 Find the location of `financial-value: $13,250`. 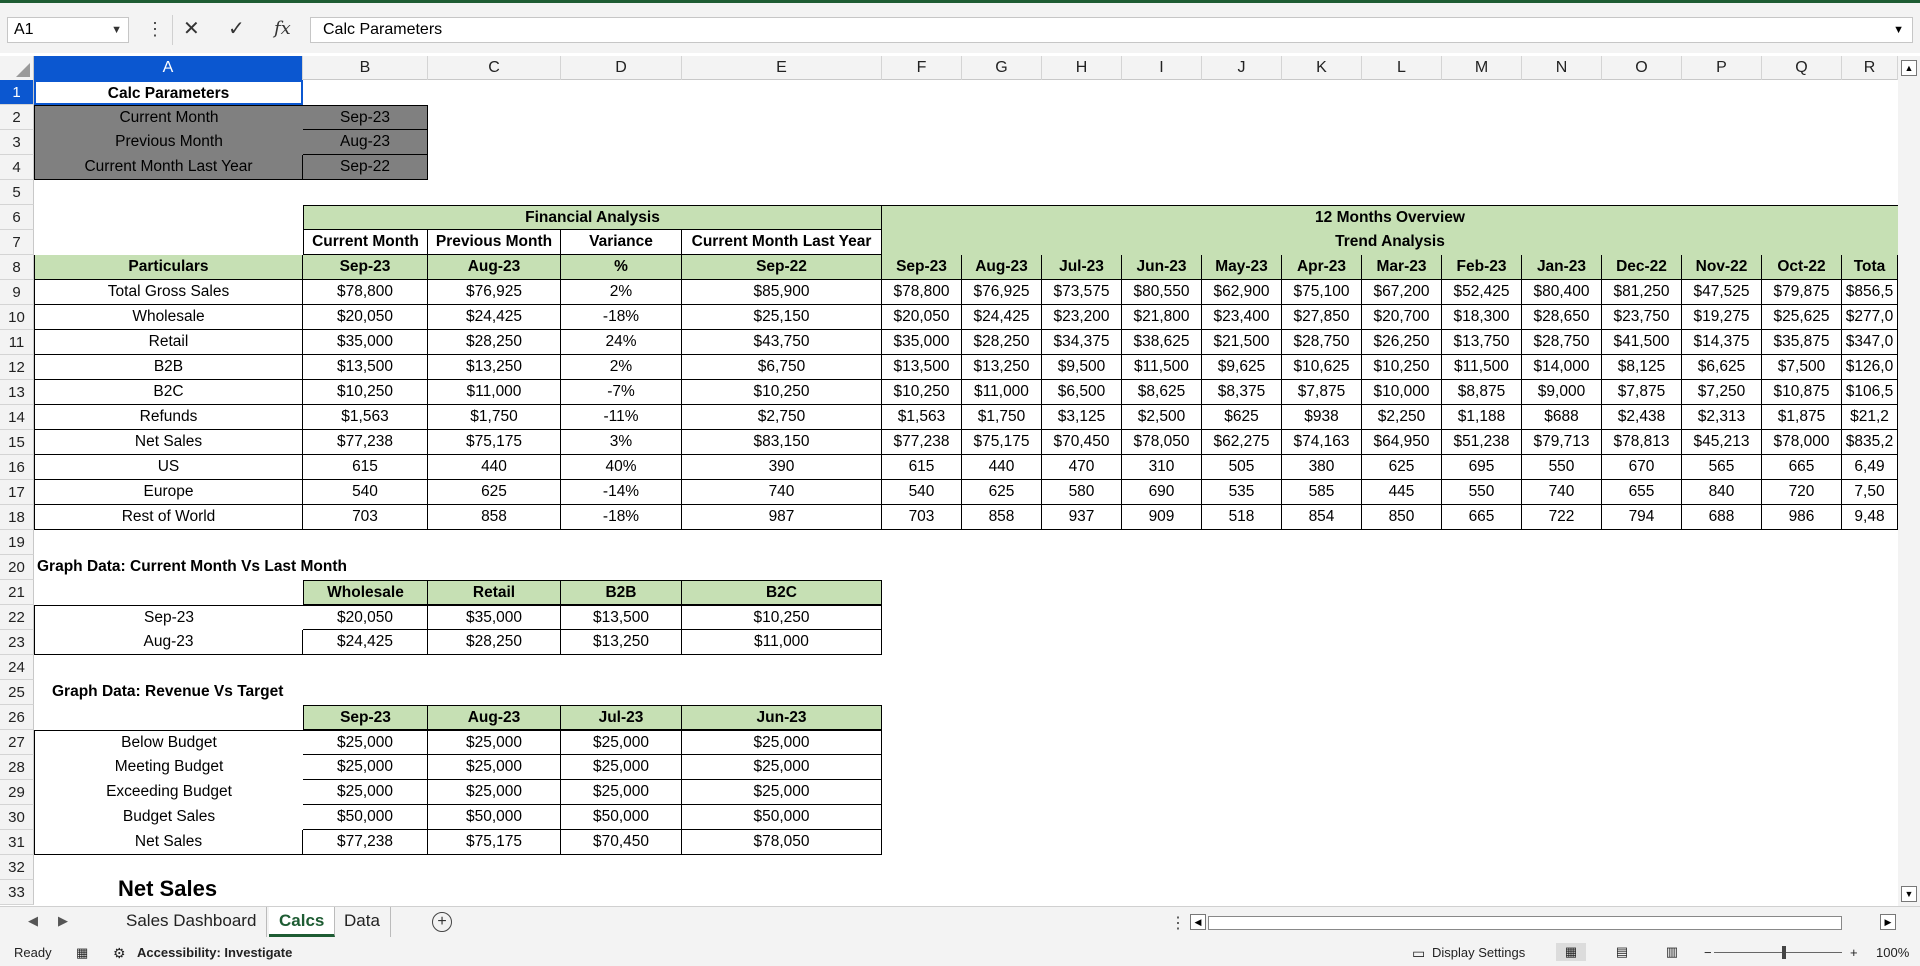

financial-value: $13,250 is located at coordinates (494, 367).